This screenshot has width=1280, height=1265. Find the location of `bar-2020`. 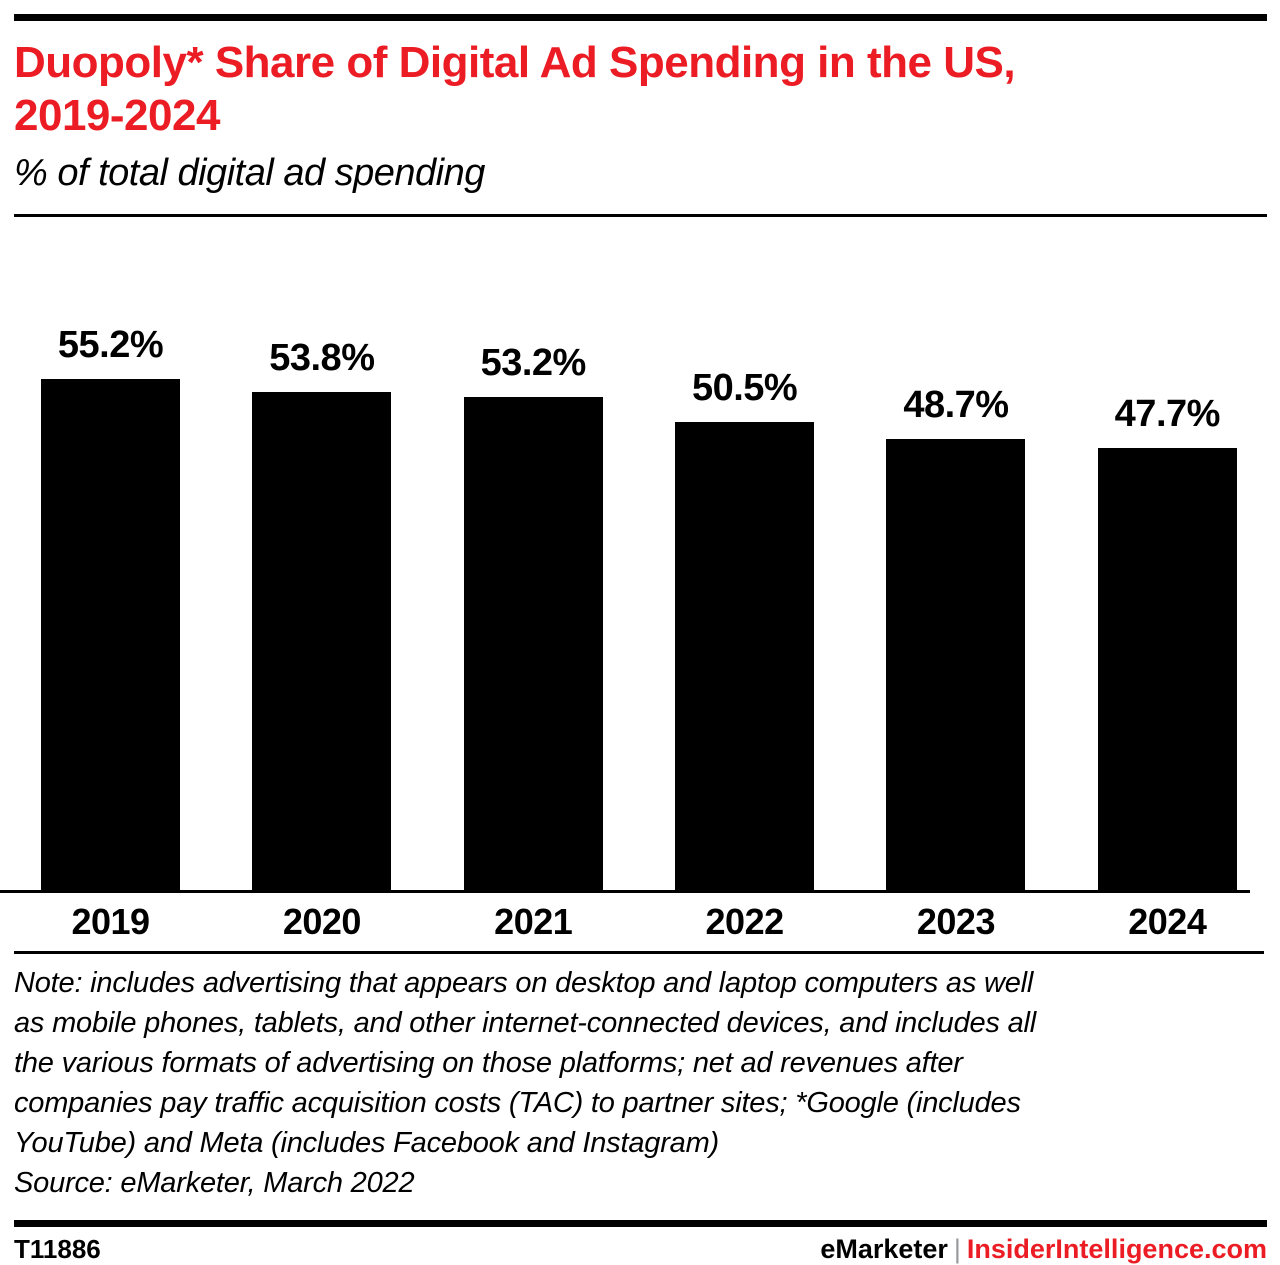

bar-2020 is located at coordinates (322, 641).